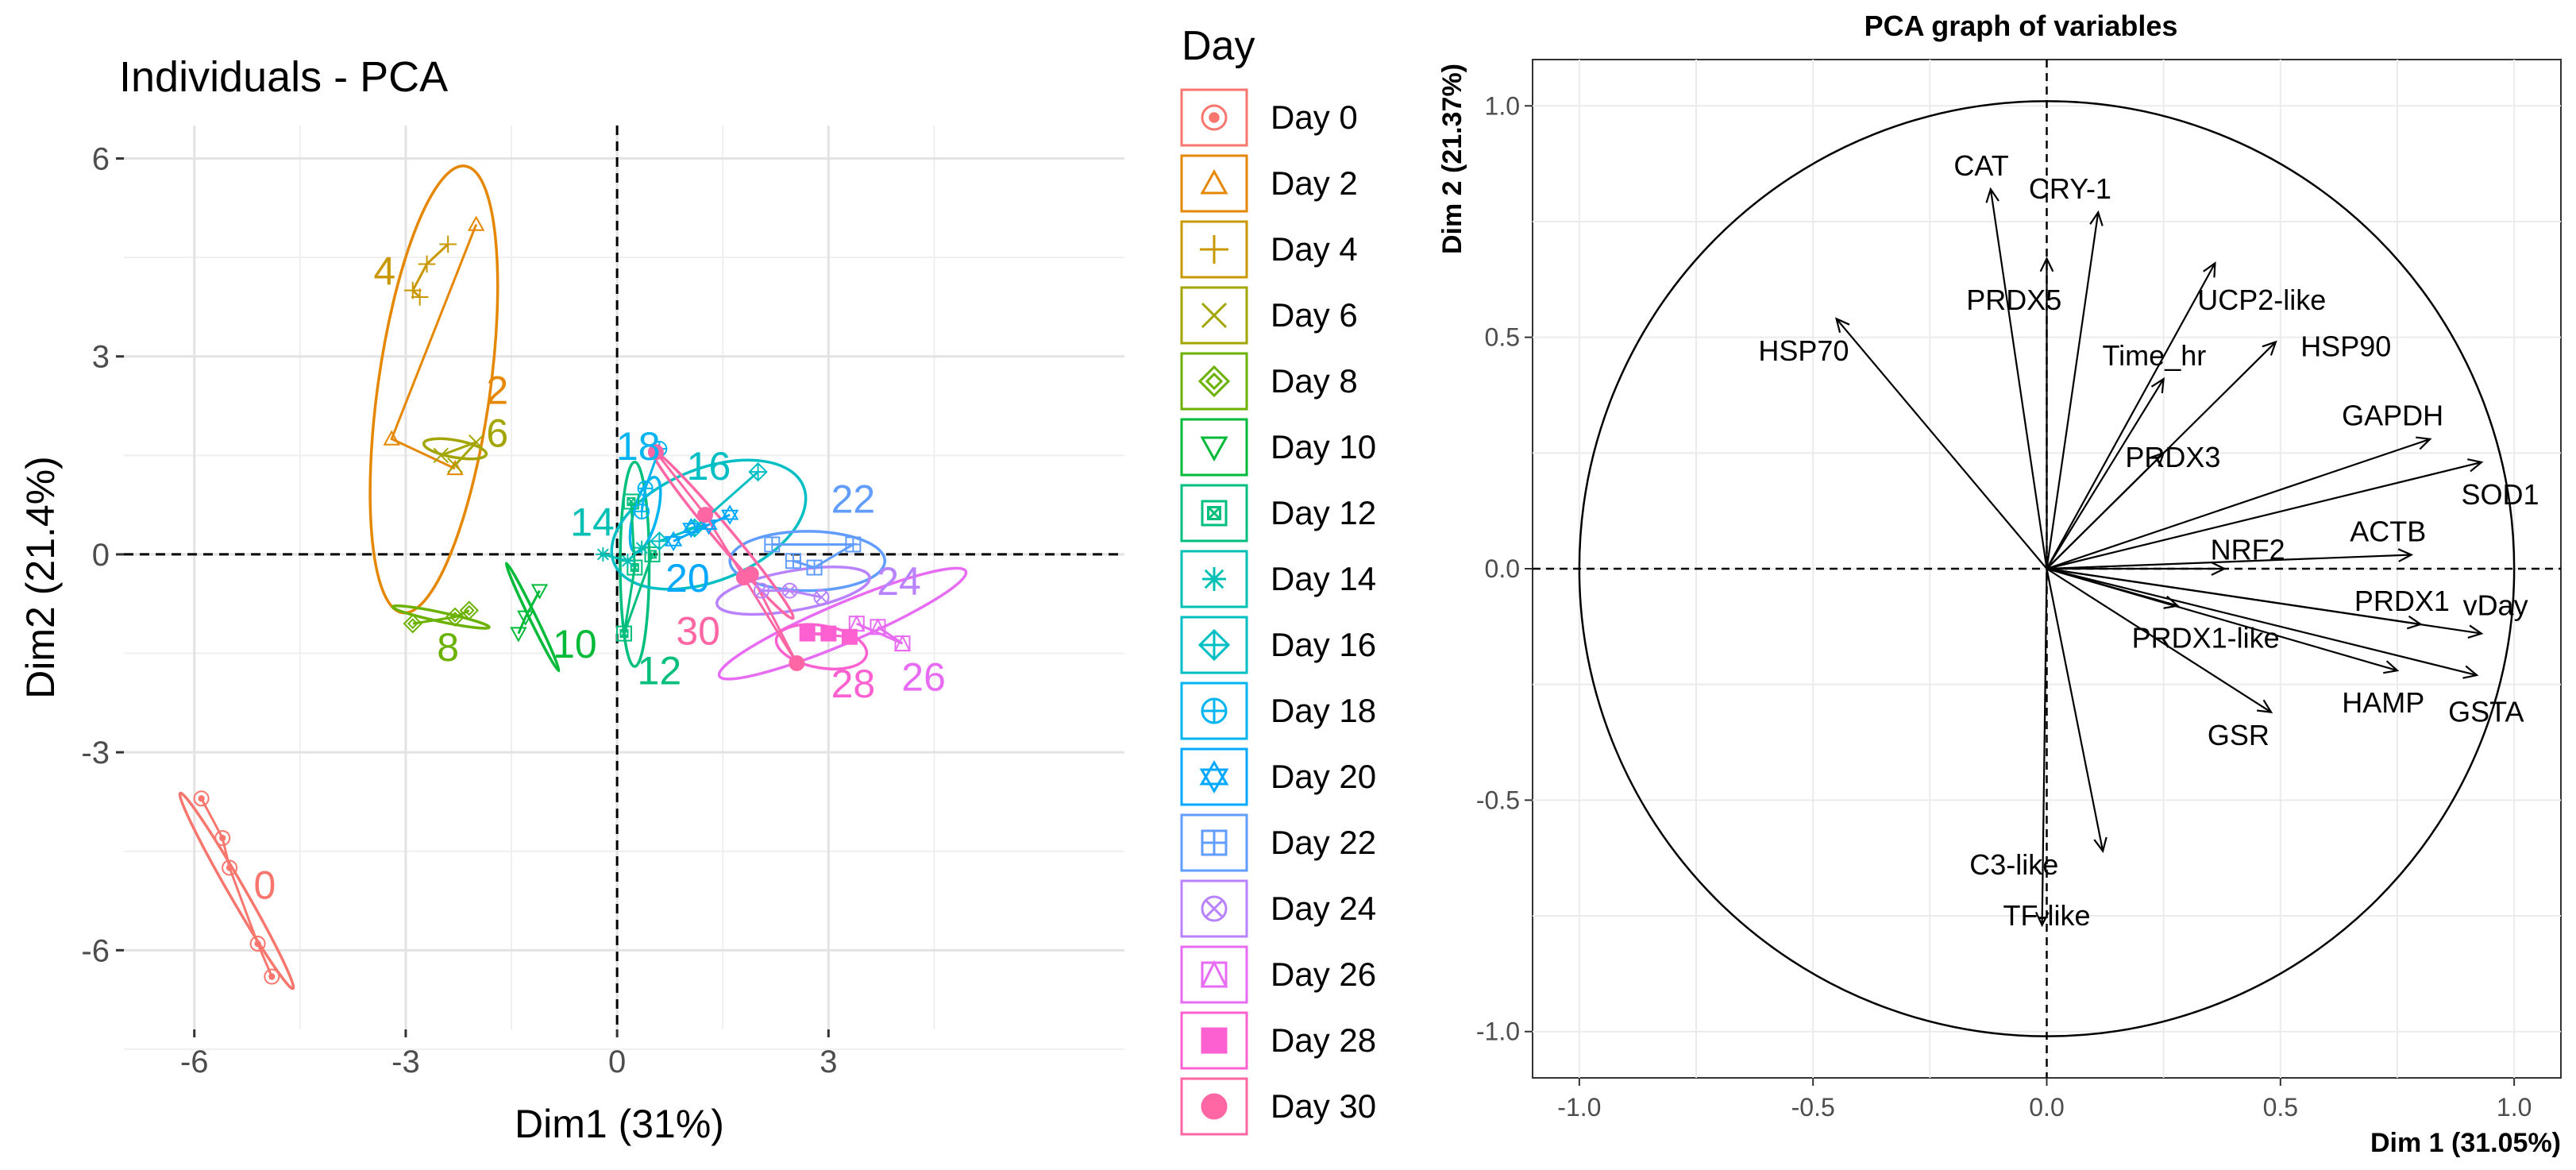 The image size is (2576, 1170). I want to click on left-y-axis-label: Dim2 (21.4%), so click(40, 577).